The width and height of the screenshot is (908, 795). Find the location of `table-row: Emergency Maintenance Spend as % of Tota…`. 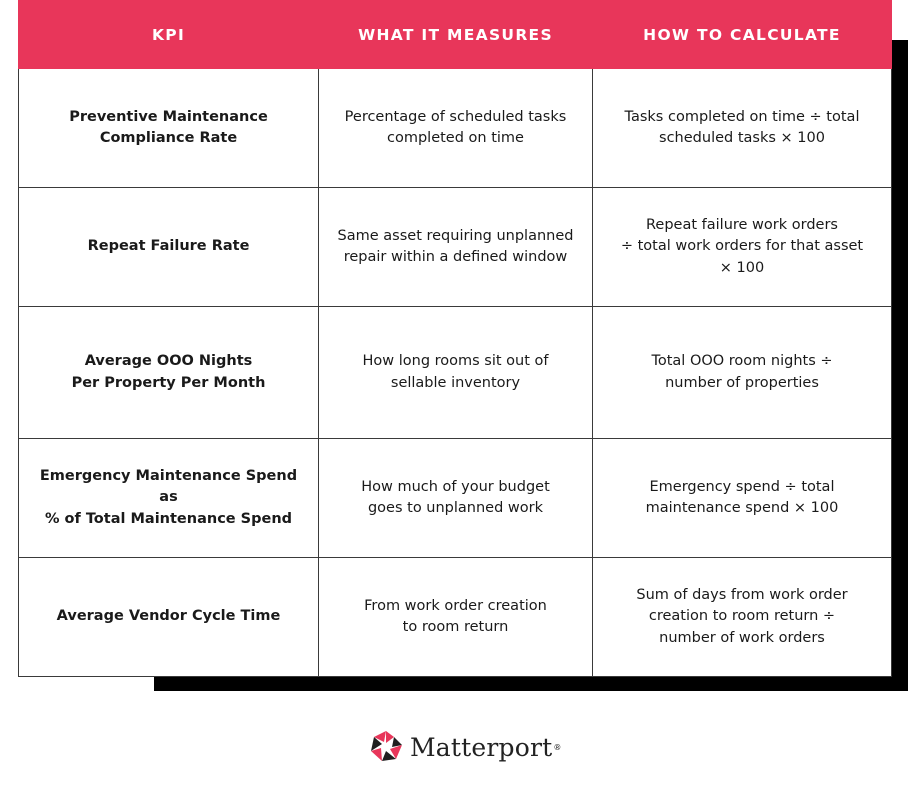

table-row: Emergency Maintenance Spend as % of Tota… is located at coordinates (455, 498).